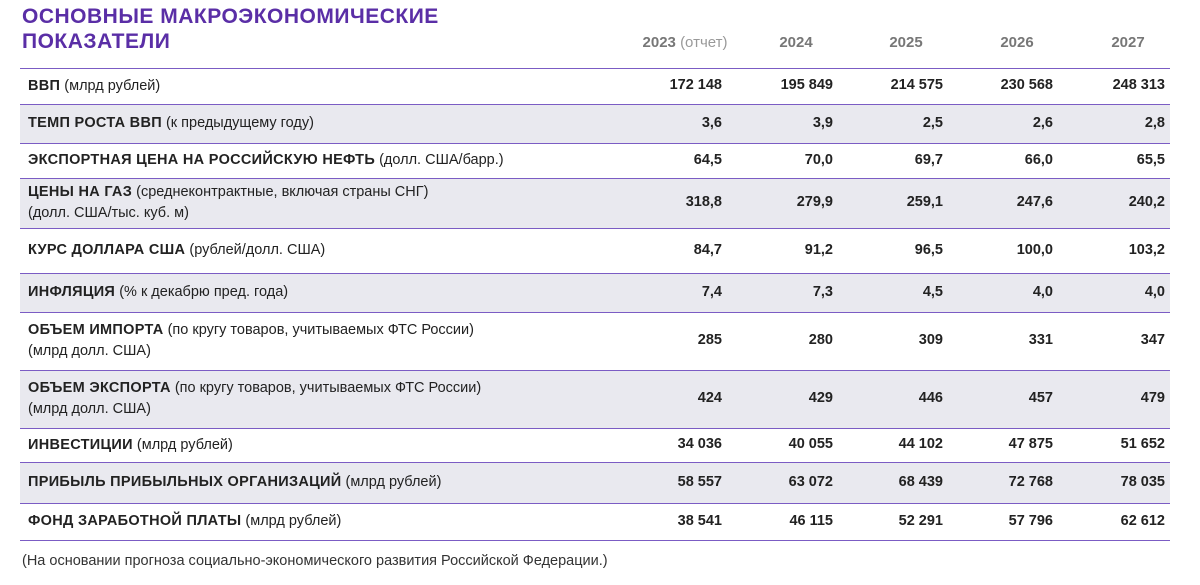 The height and width of the screenshot is (585, 1200). What do you see at coordinates (1034, 249) in the screenshot?
I see `cell-value: 100,0` at bounding box center [1034, 249].